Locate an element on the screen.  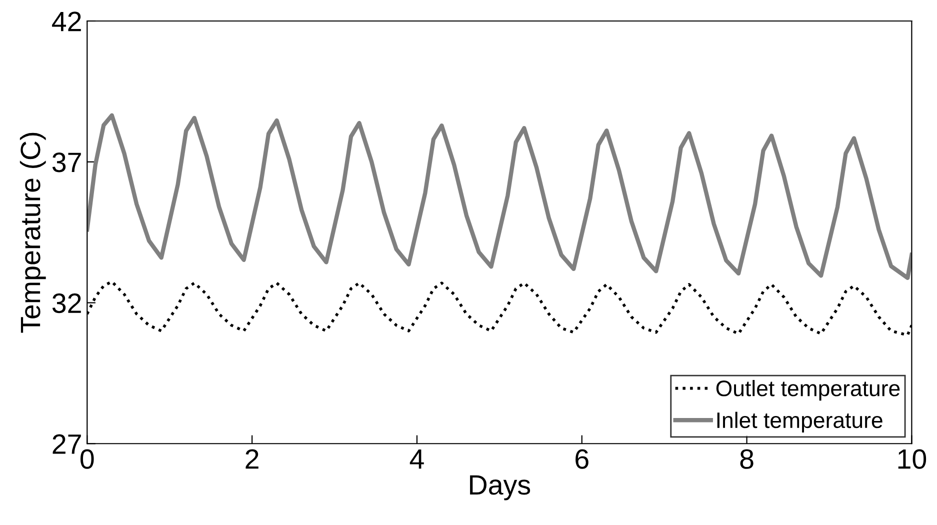
y-axis-title: Temperature (C) is located at coordinates (33, 232).